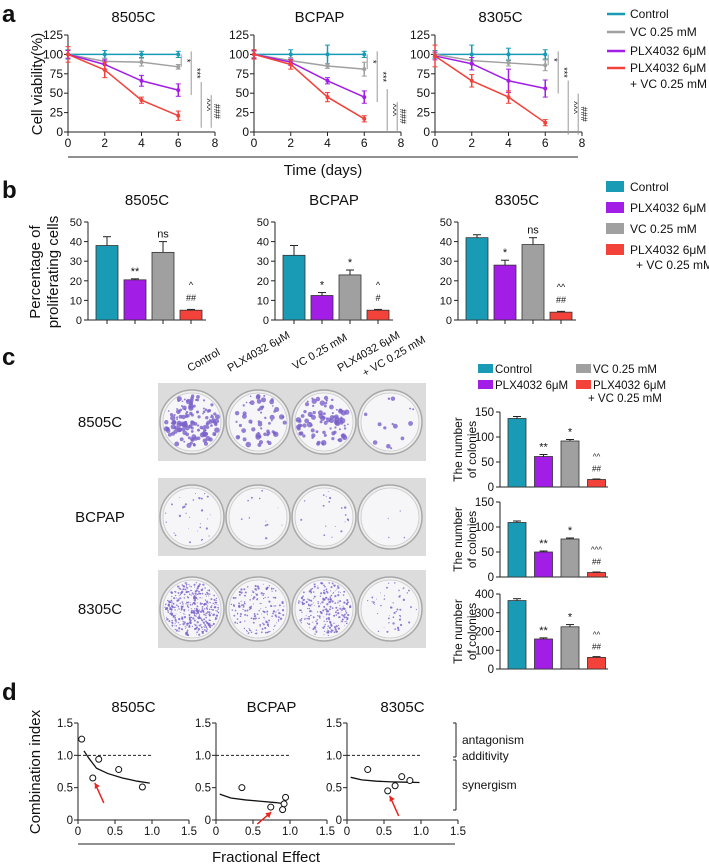 The height and width of the screenshot is (867, 709). Describe the element at coordinates (189, 832) in the screenshot. I see `x-tick-label: 1.5` at that location.